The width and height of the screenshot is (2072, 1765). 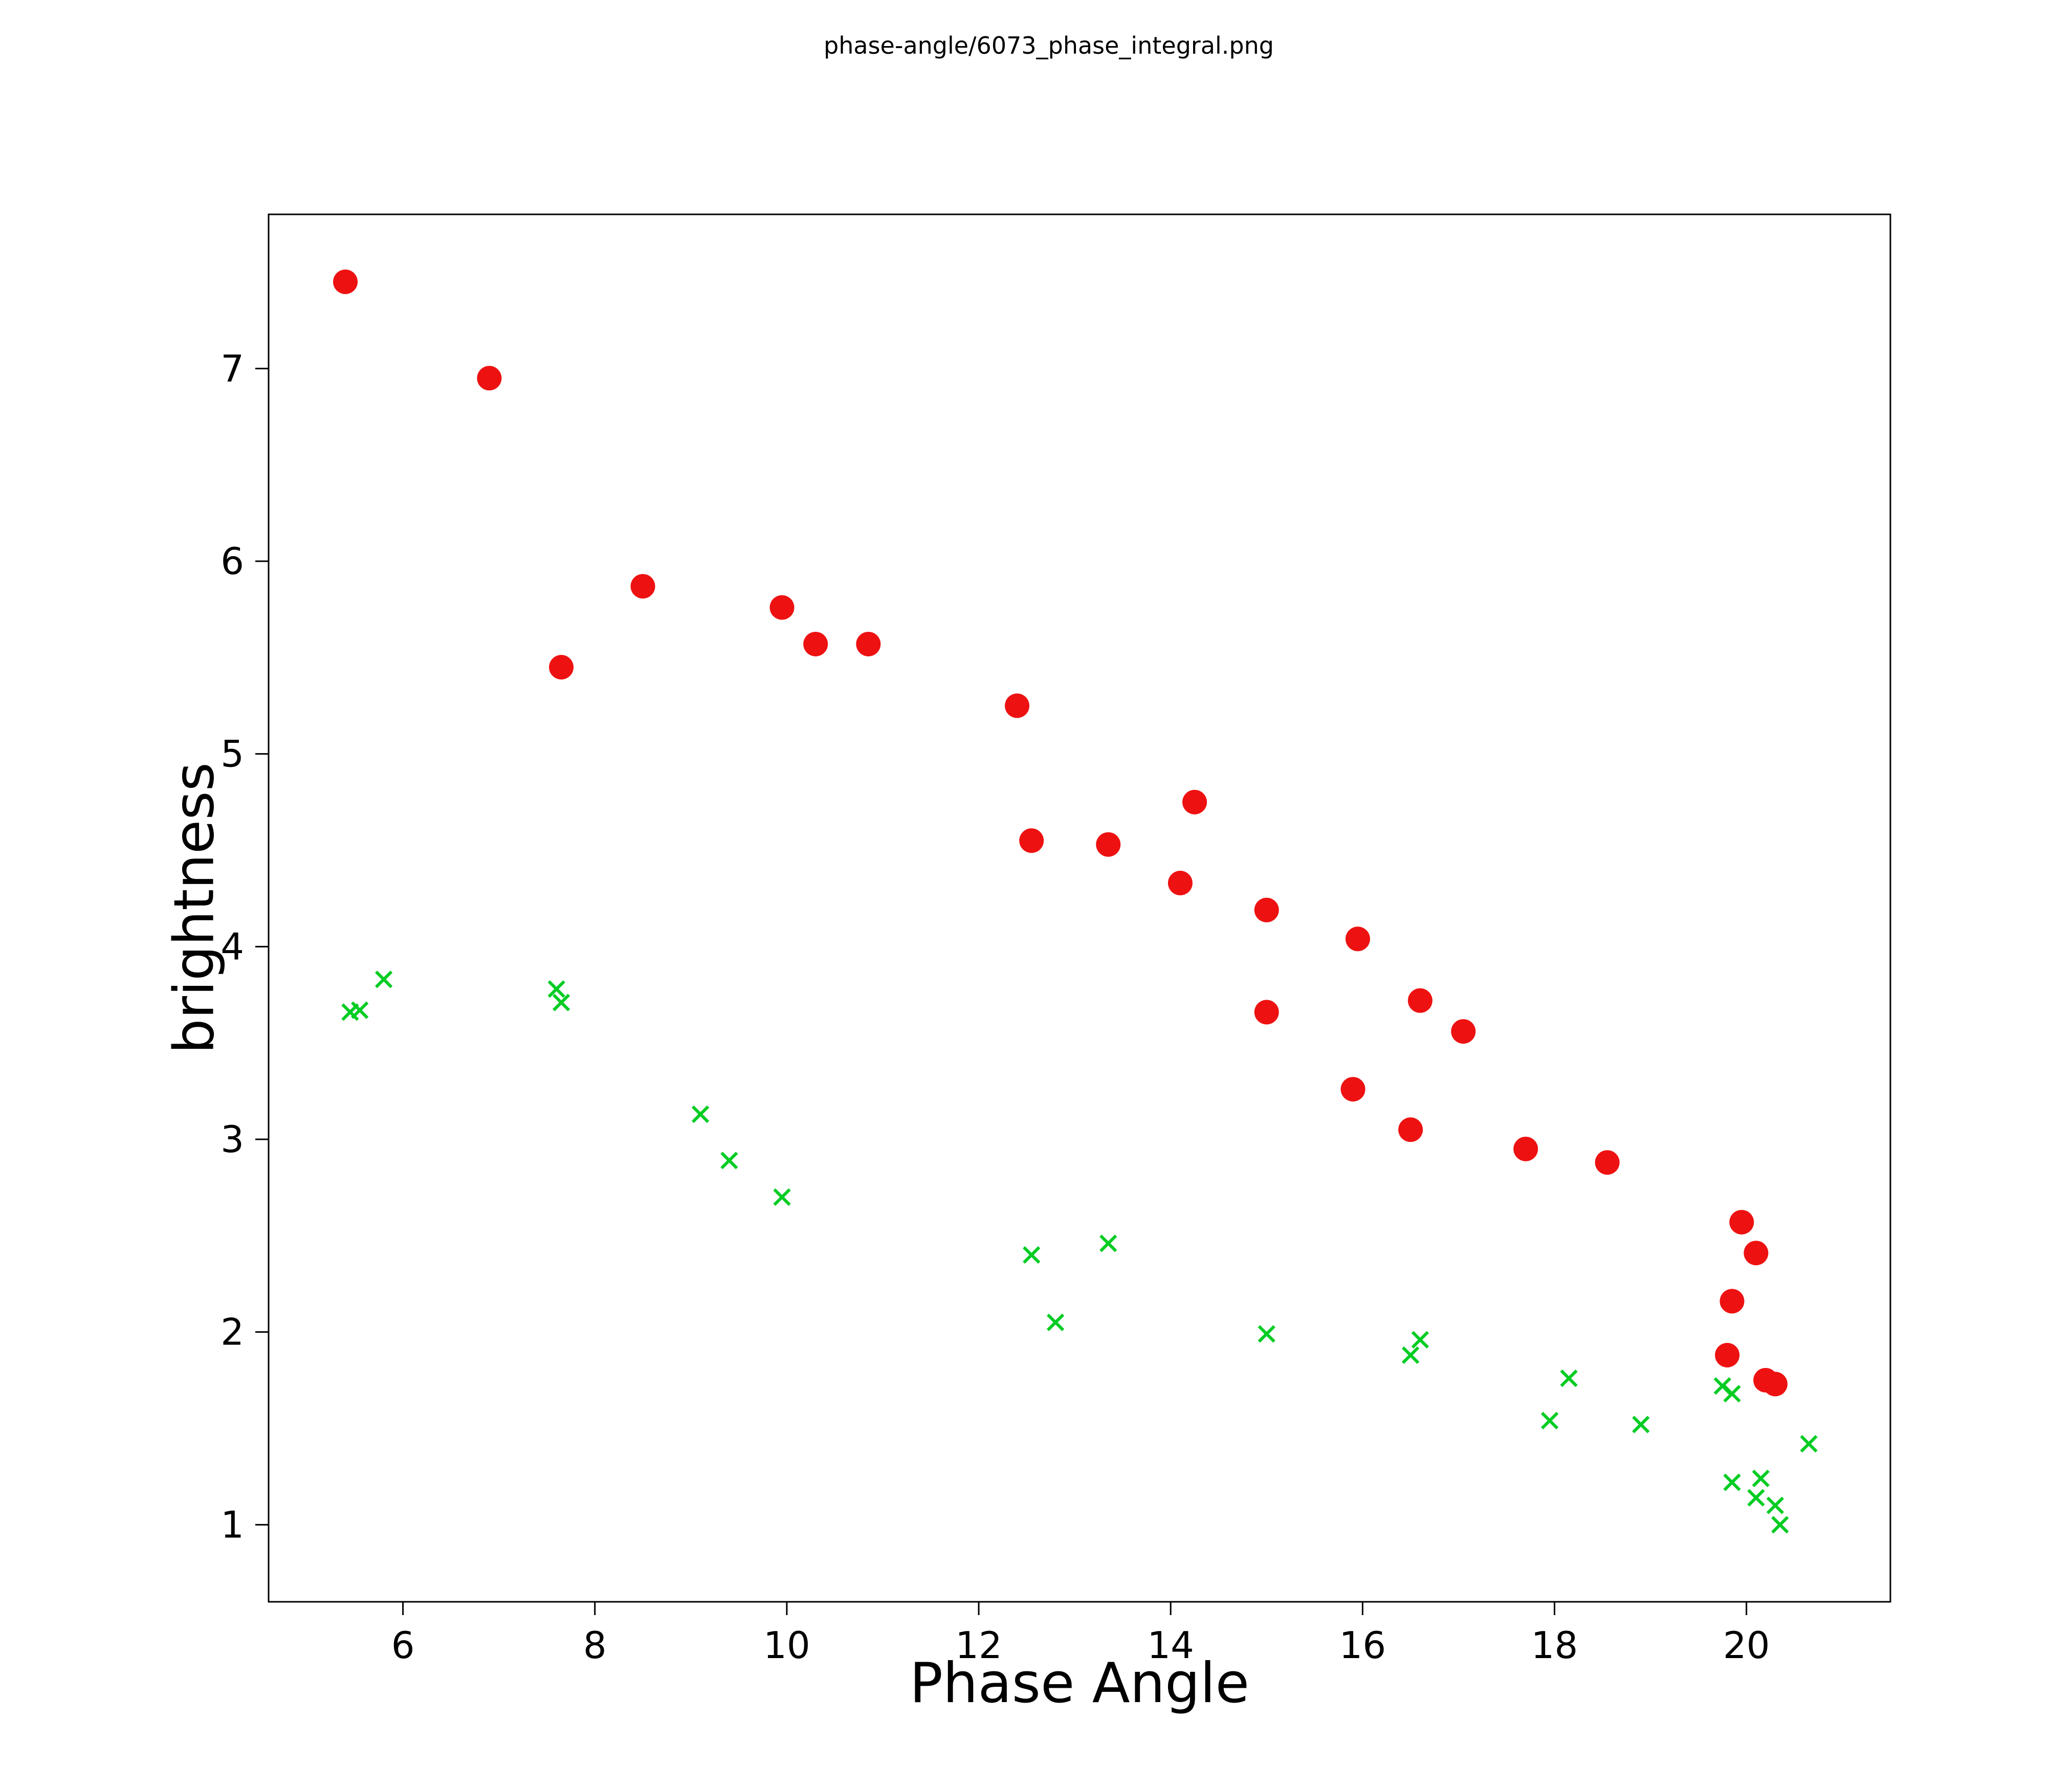 What do you see at coordinates (232, 1524) in the screenshot?
I see `y-tick-label: 1` at bounding box center [232, 1524].